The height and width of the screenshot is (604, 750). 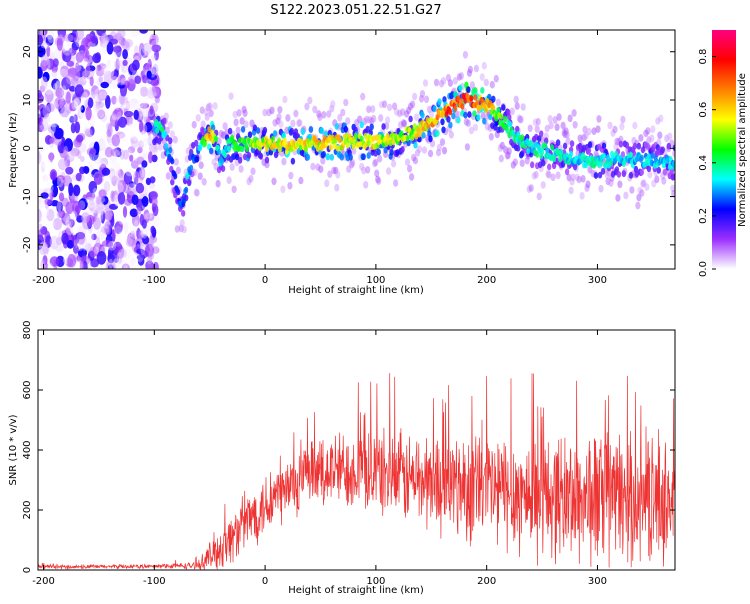 I want to click on x-tick-label: 100, so click(x=375, y=280).